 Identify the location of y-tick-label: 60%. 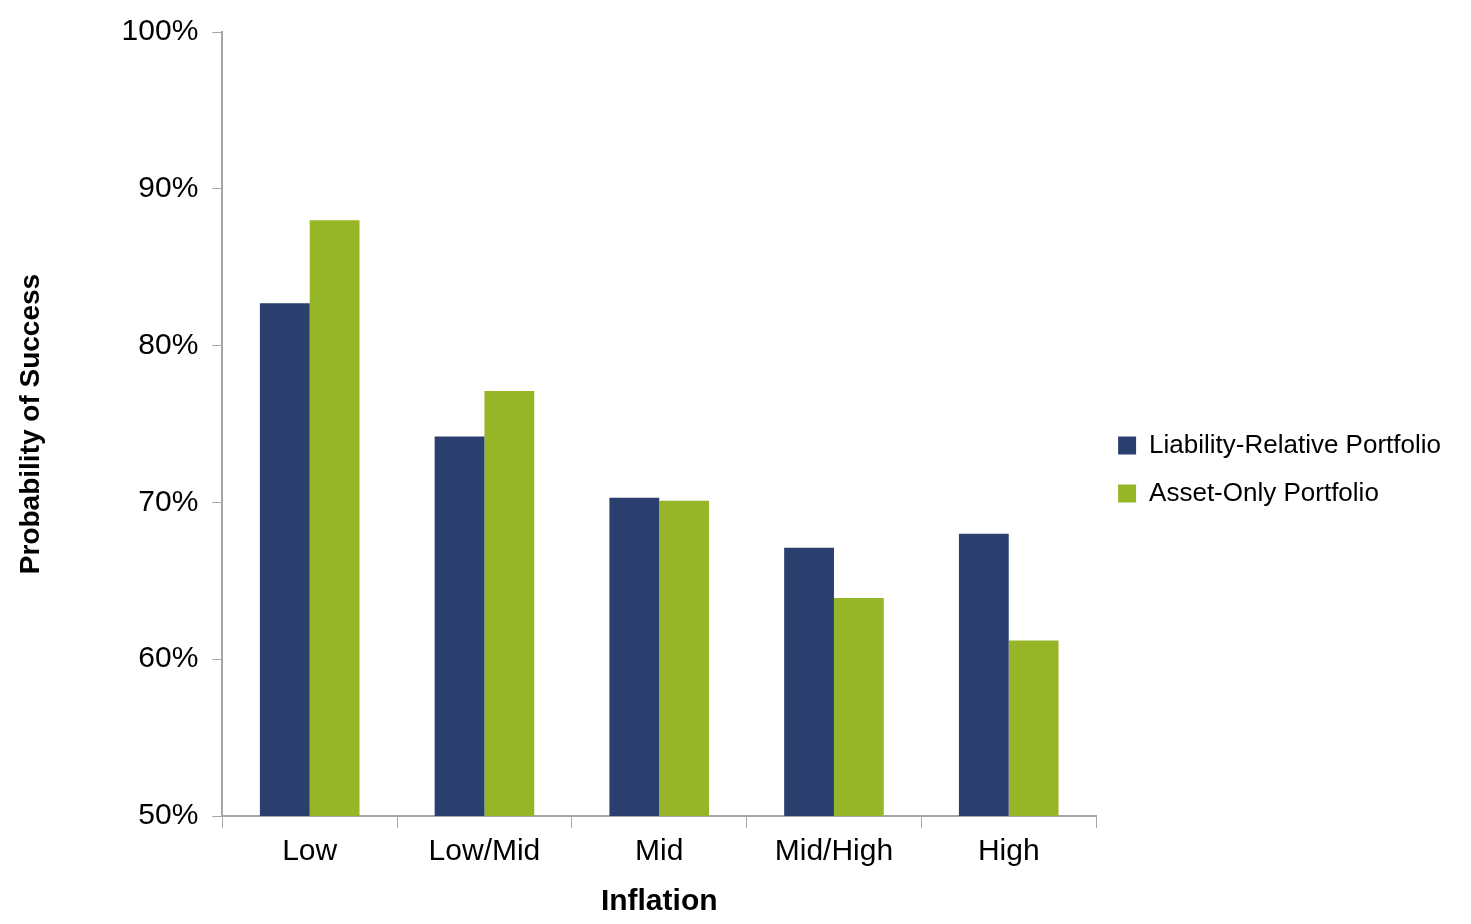
(168, 657).